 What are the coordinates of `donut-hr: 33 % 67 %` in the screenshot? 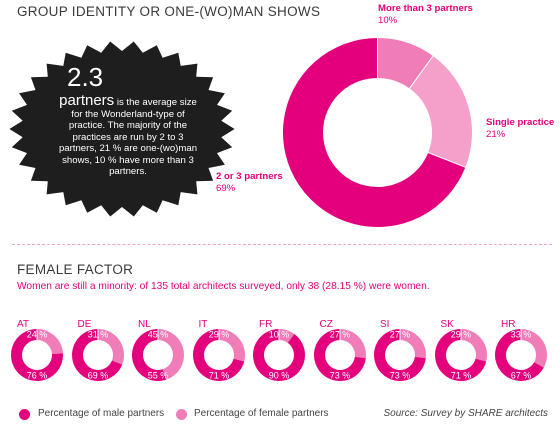 It's located at (521, 355).